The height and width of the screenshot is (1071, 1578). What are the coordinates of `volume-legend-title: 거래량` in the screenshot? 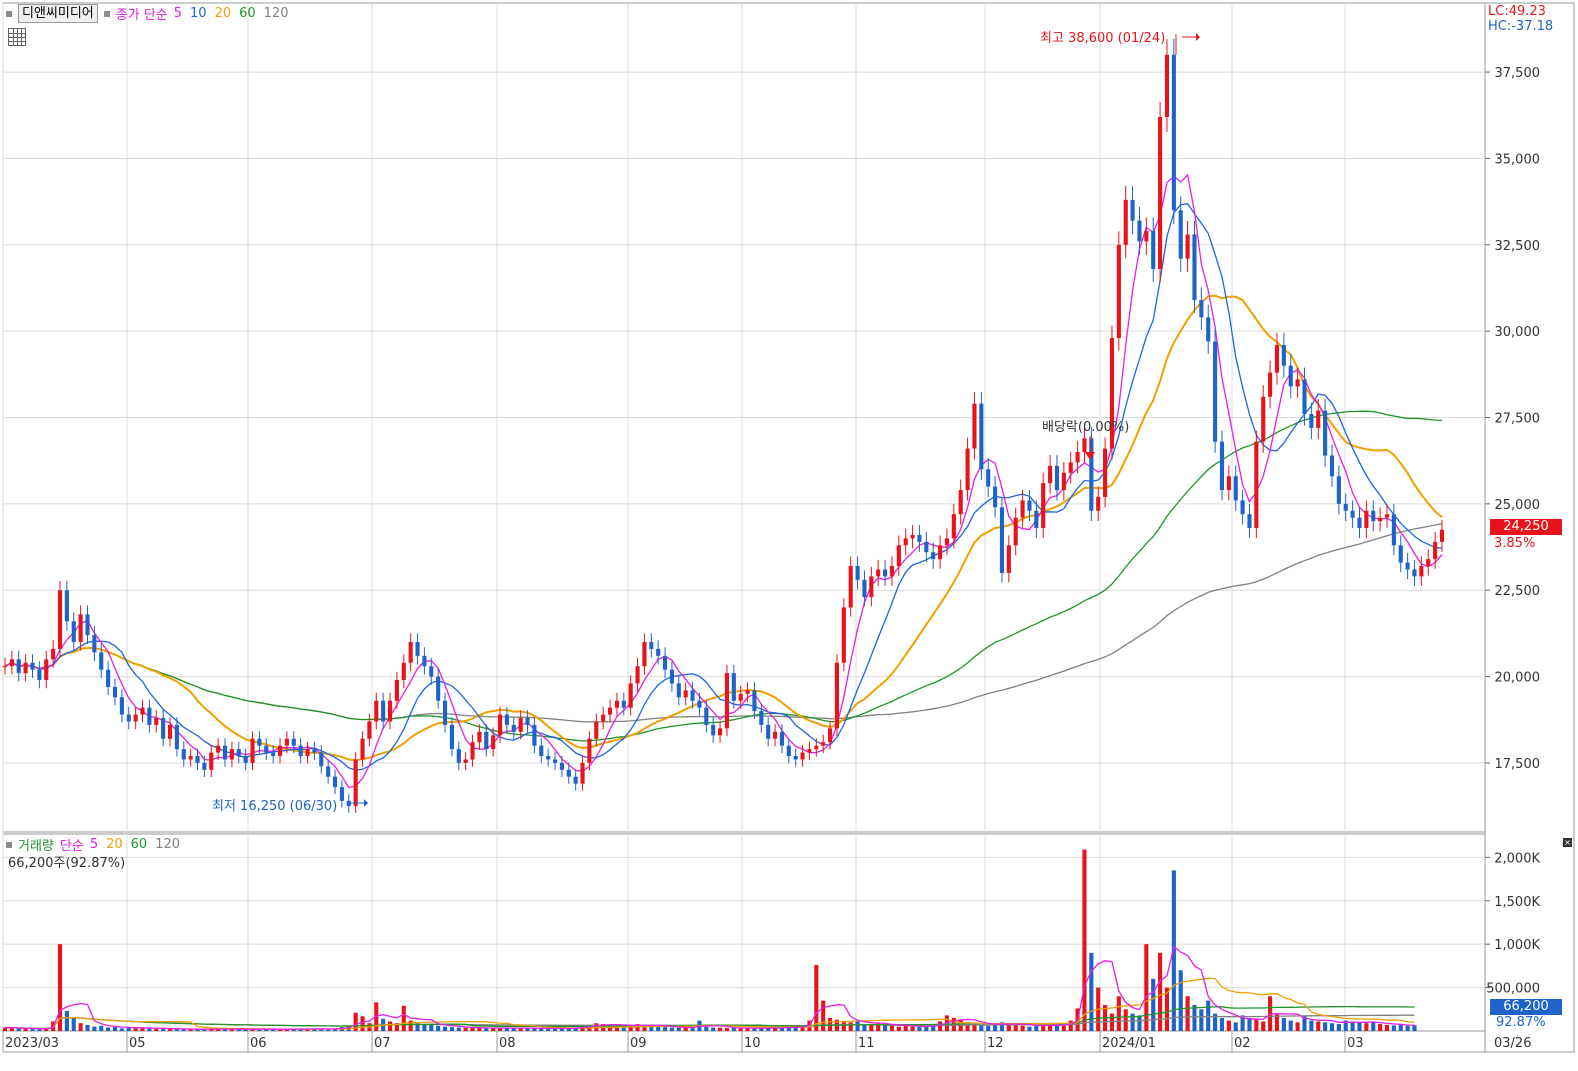 It's located at (36, 846).